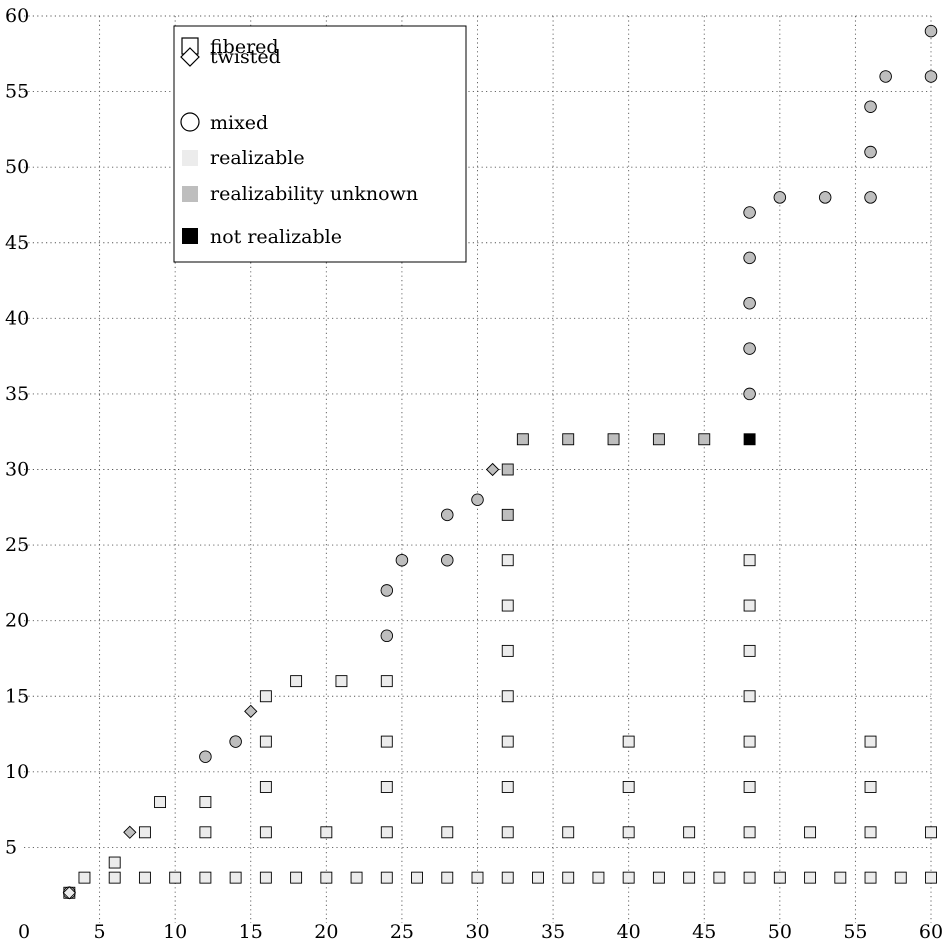  What do you see at coordinates (257, 158) in the screenshot?
I see `legend-label-realizable: realizable` at bounding box center [257, 158].